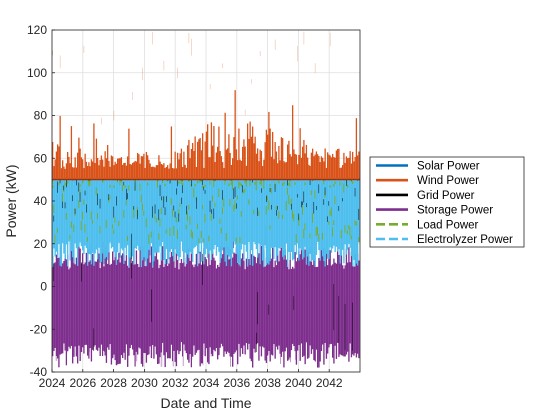  What do you see at coordinates (448, 167) in the screenshot?
I see `legend-label: Solar Power` at bounding box center [448, 167].